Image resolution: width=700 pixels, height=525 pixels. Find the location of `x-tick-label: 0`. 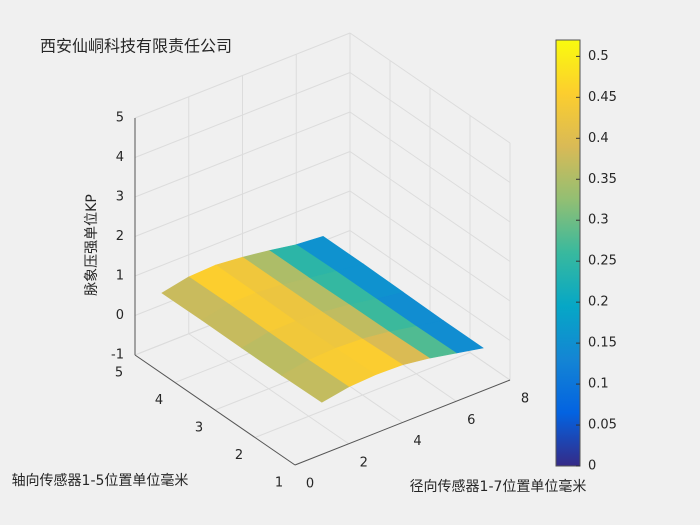

x-tick-label: 0 is located at coordinates (310, 484).